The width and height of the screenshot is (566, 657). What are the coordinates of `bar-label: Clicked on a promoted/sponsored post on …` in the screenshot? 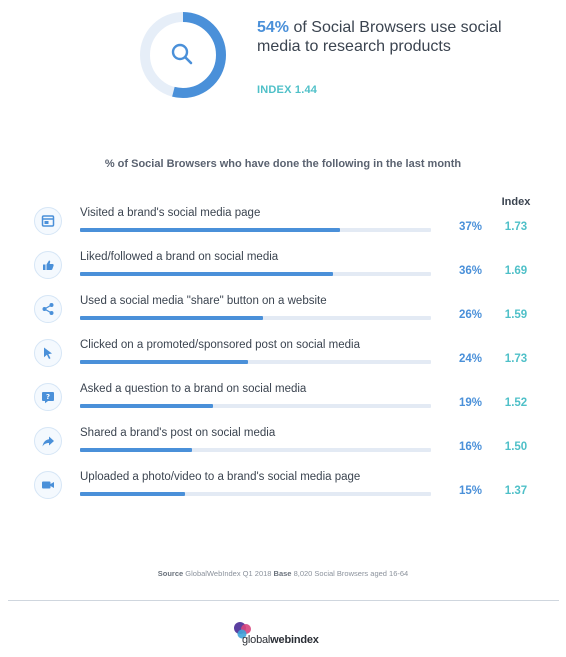 It's located at (220, 345).